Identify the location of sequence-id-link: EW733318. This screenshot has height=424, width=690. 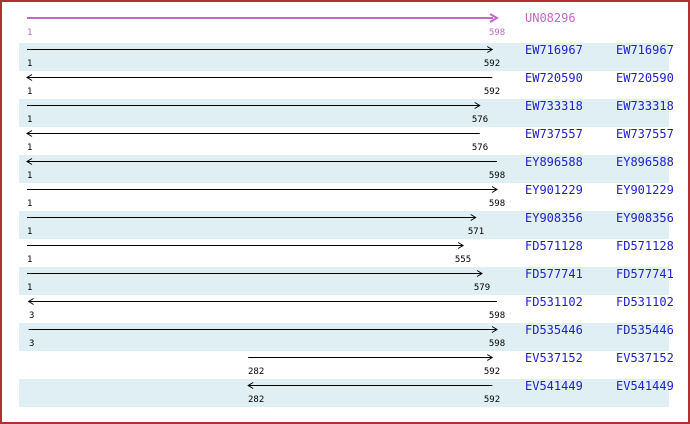
(554, 106).